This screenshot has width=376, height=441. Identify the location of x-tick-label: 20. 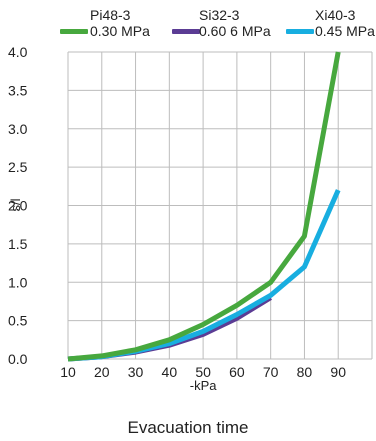
(102, 372).